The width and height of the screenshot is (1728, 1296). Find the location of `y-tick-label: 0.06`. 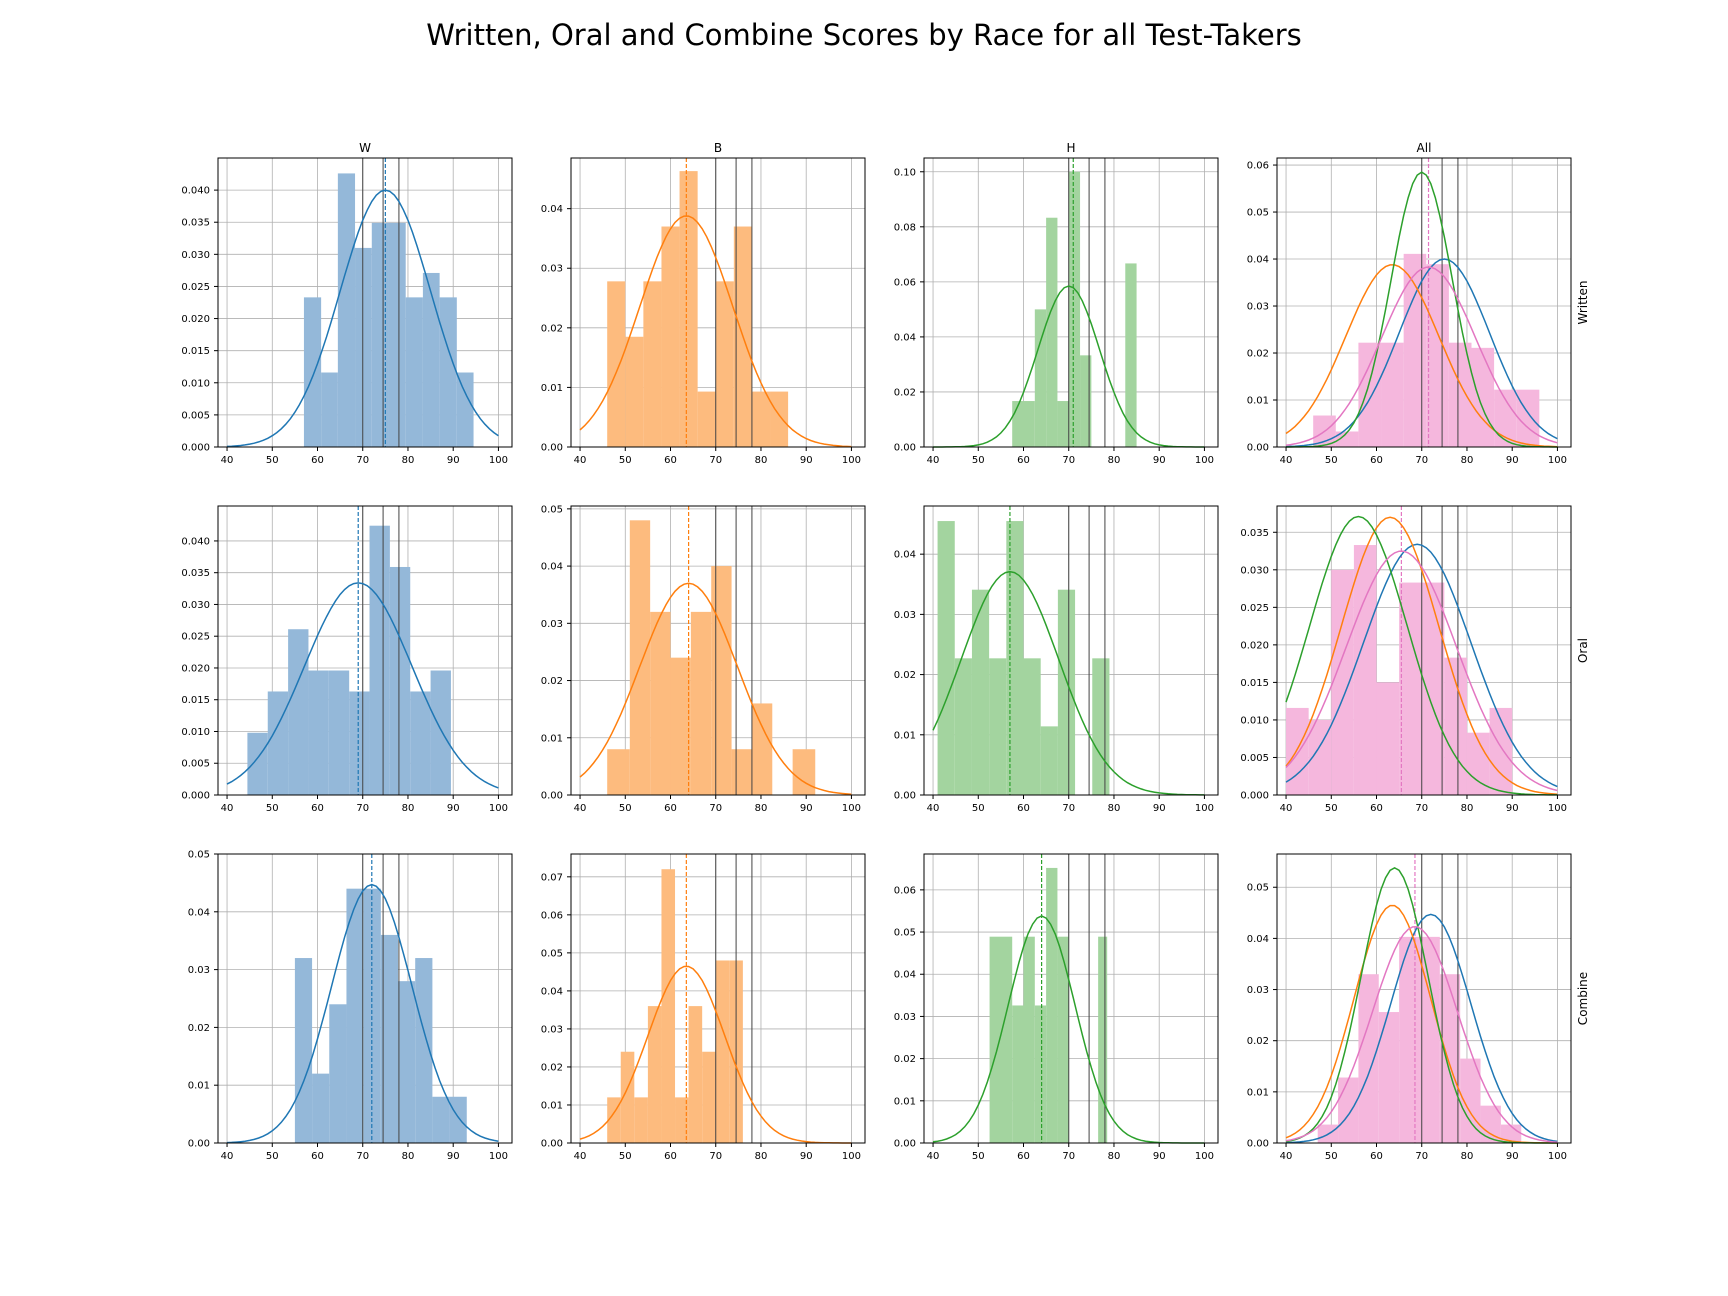

y-tick-label: 0.06 is located at coordinates (552, 915).